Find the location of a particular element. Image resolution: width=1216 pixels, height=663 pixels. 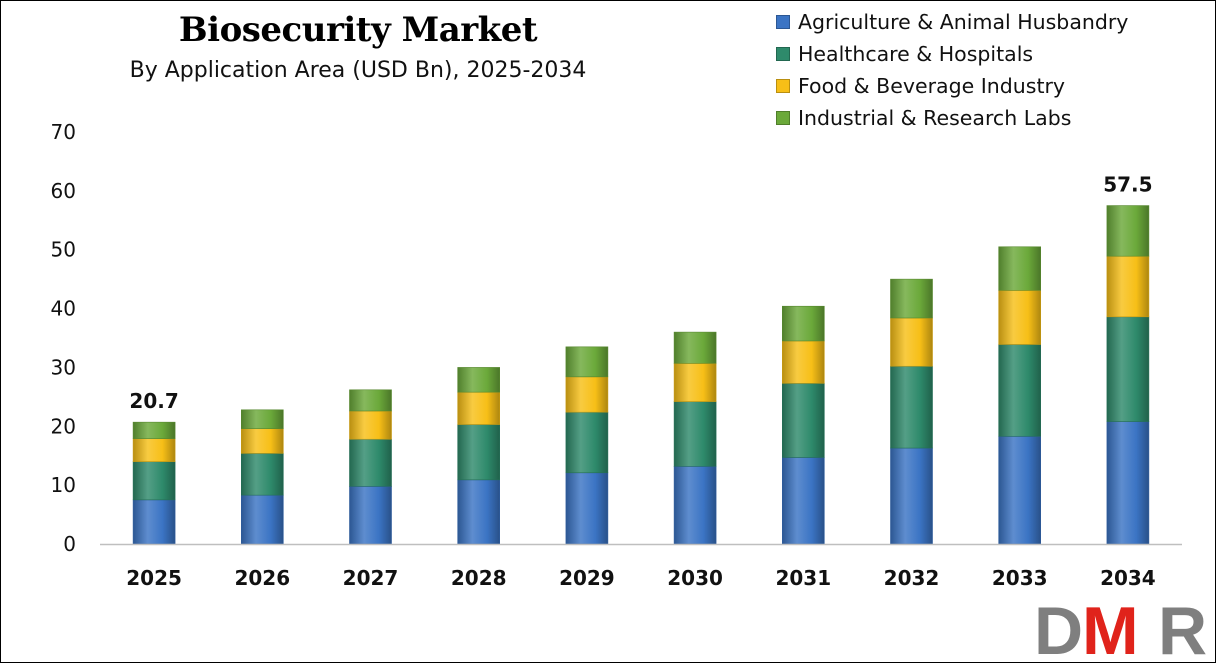

dmr-logo: D M R is located at coordinates (1120, 629).